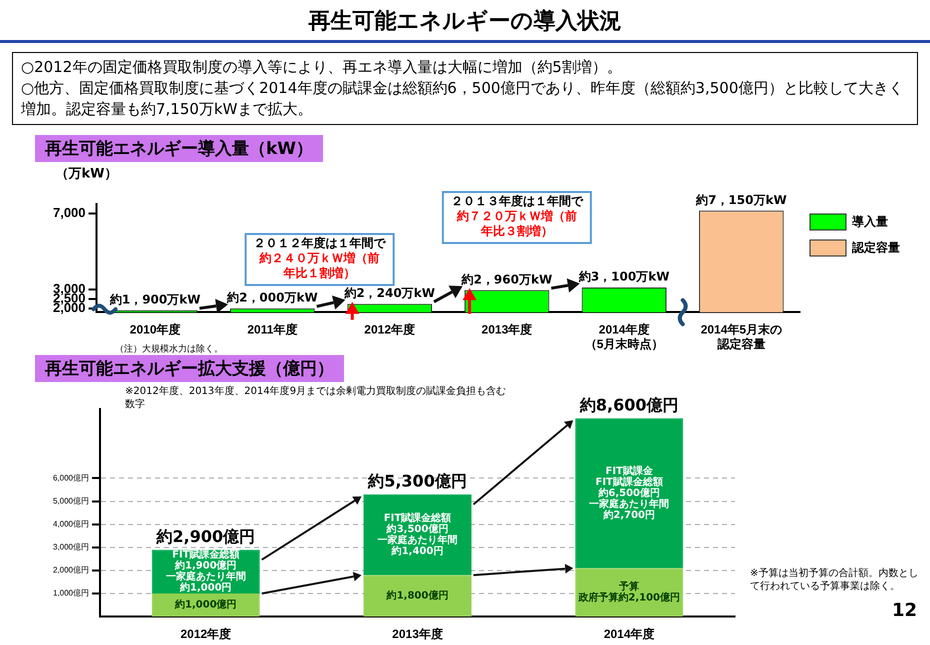 The width and height of the screenshot is (930, 645). I want to click on data-label: FIT賦課金総額約6,500億円一家庭あたり年間約2,700円, so click(629, 498).